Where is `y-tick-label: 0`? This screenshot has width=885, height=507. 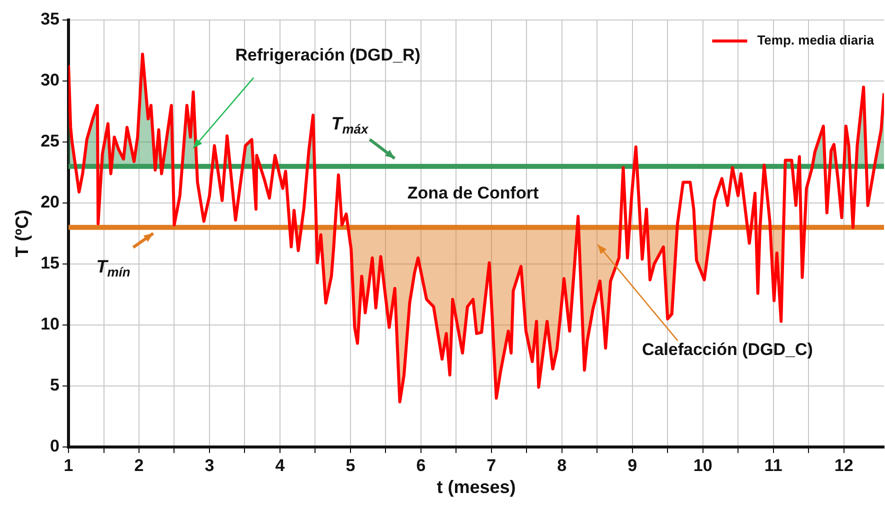
y-tick-label: 0 is located at coordinates (55, 446).